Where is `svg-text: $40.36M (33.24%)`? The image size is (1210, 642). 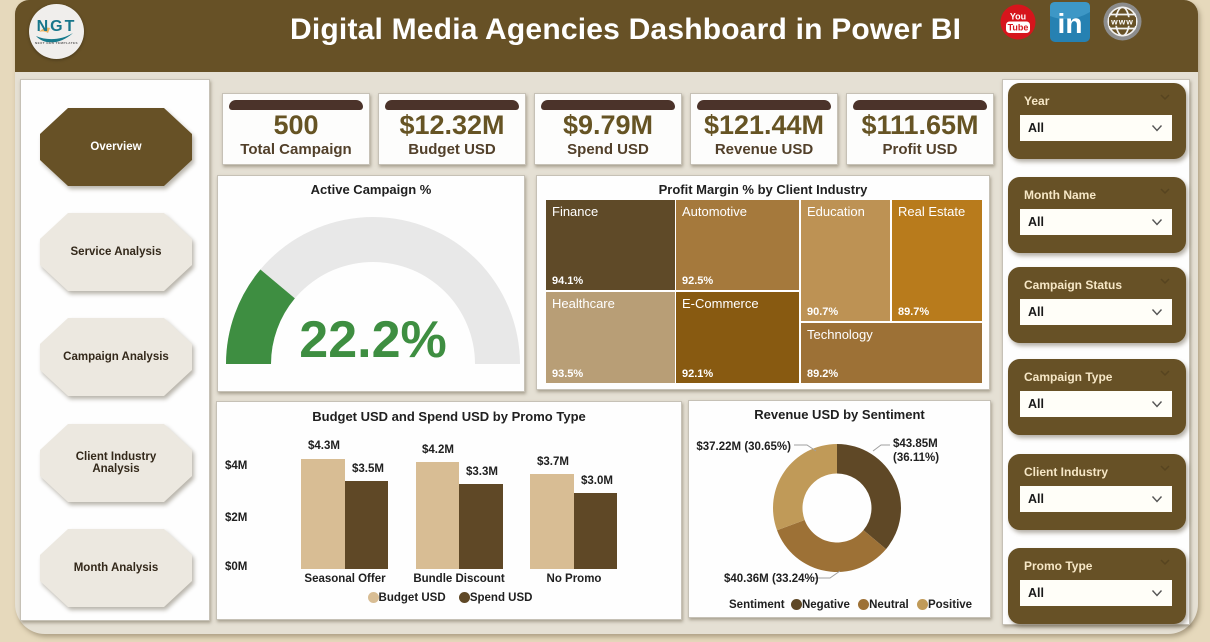
svg-text: $40.36M (33.24%) is located at coordinates (771, 579).